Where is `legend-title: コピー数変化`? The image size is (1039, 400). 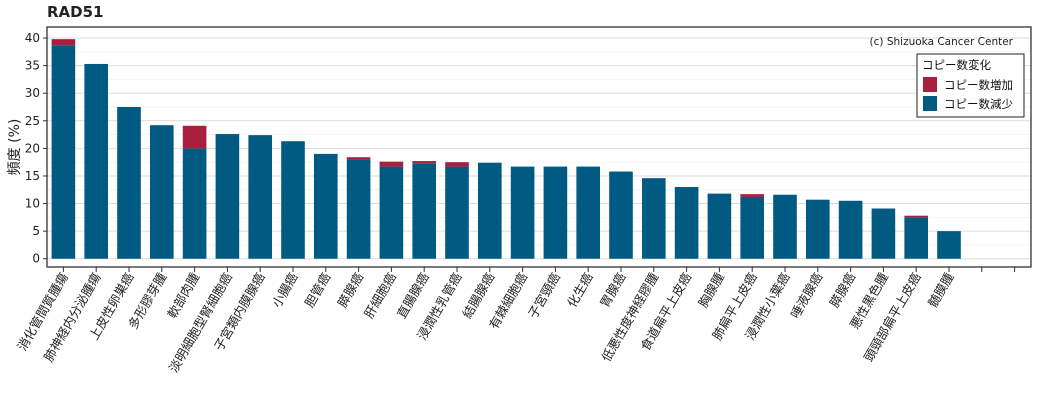 legend-title: コピー数変化 is located at coordinates (956, 65).